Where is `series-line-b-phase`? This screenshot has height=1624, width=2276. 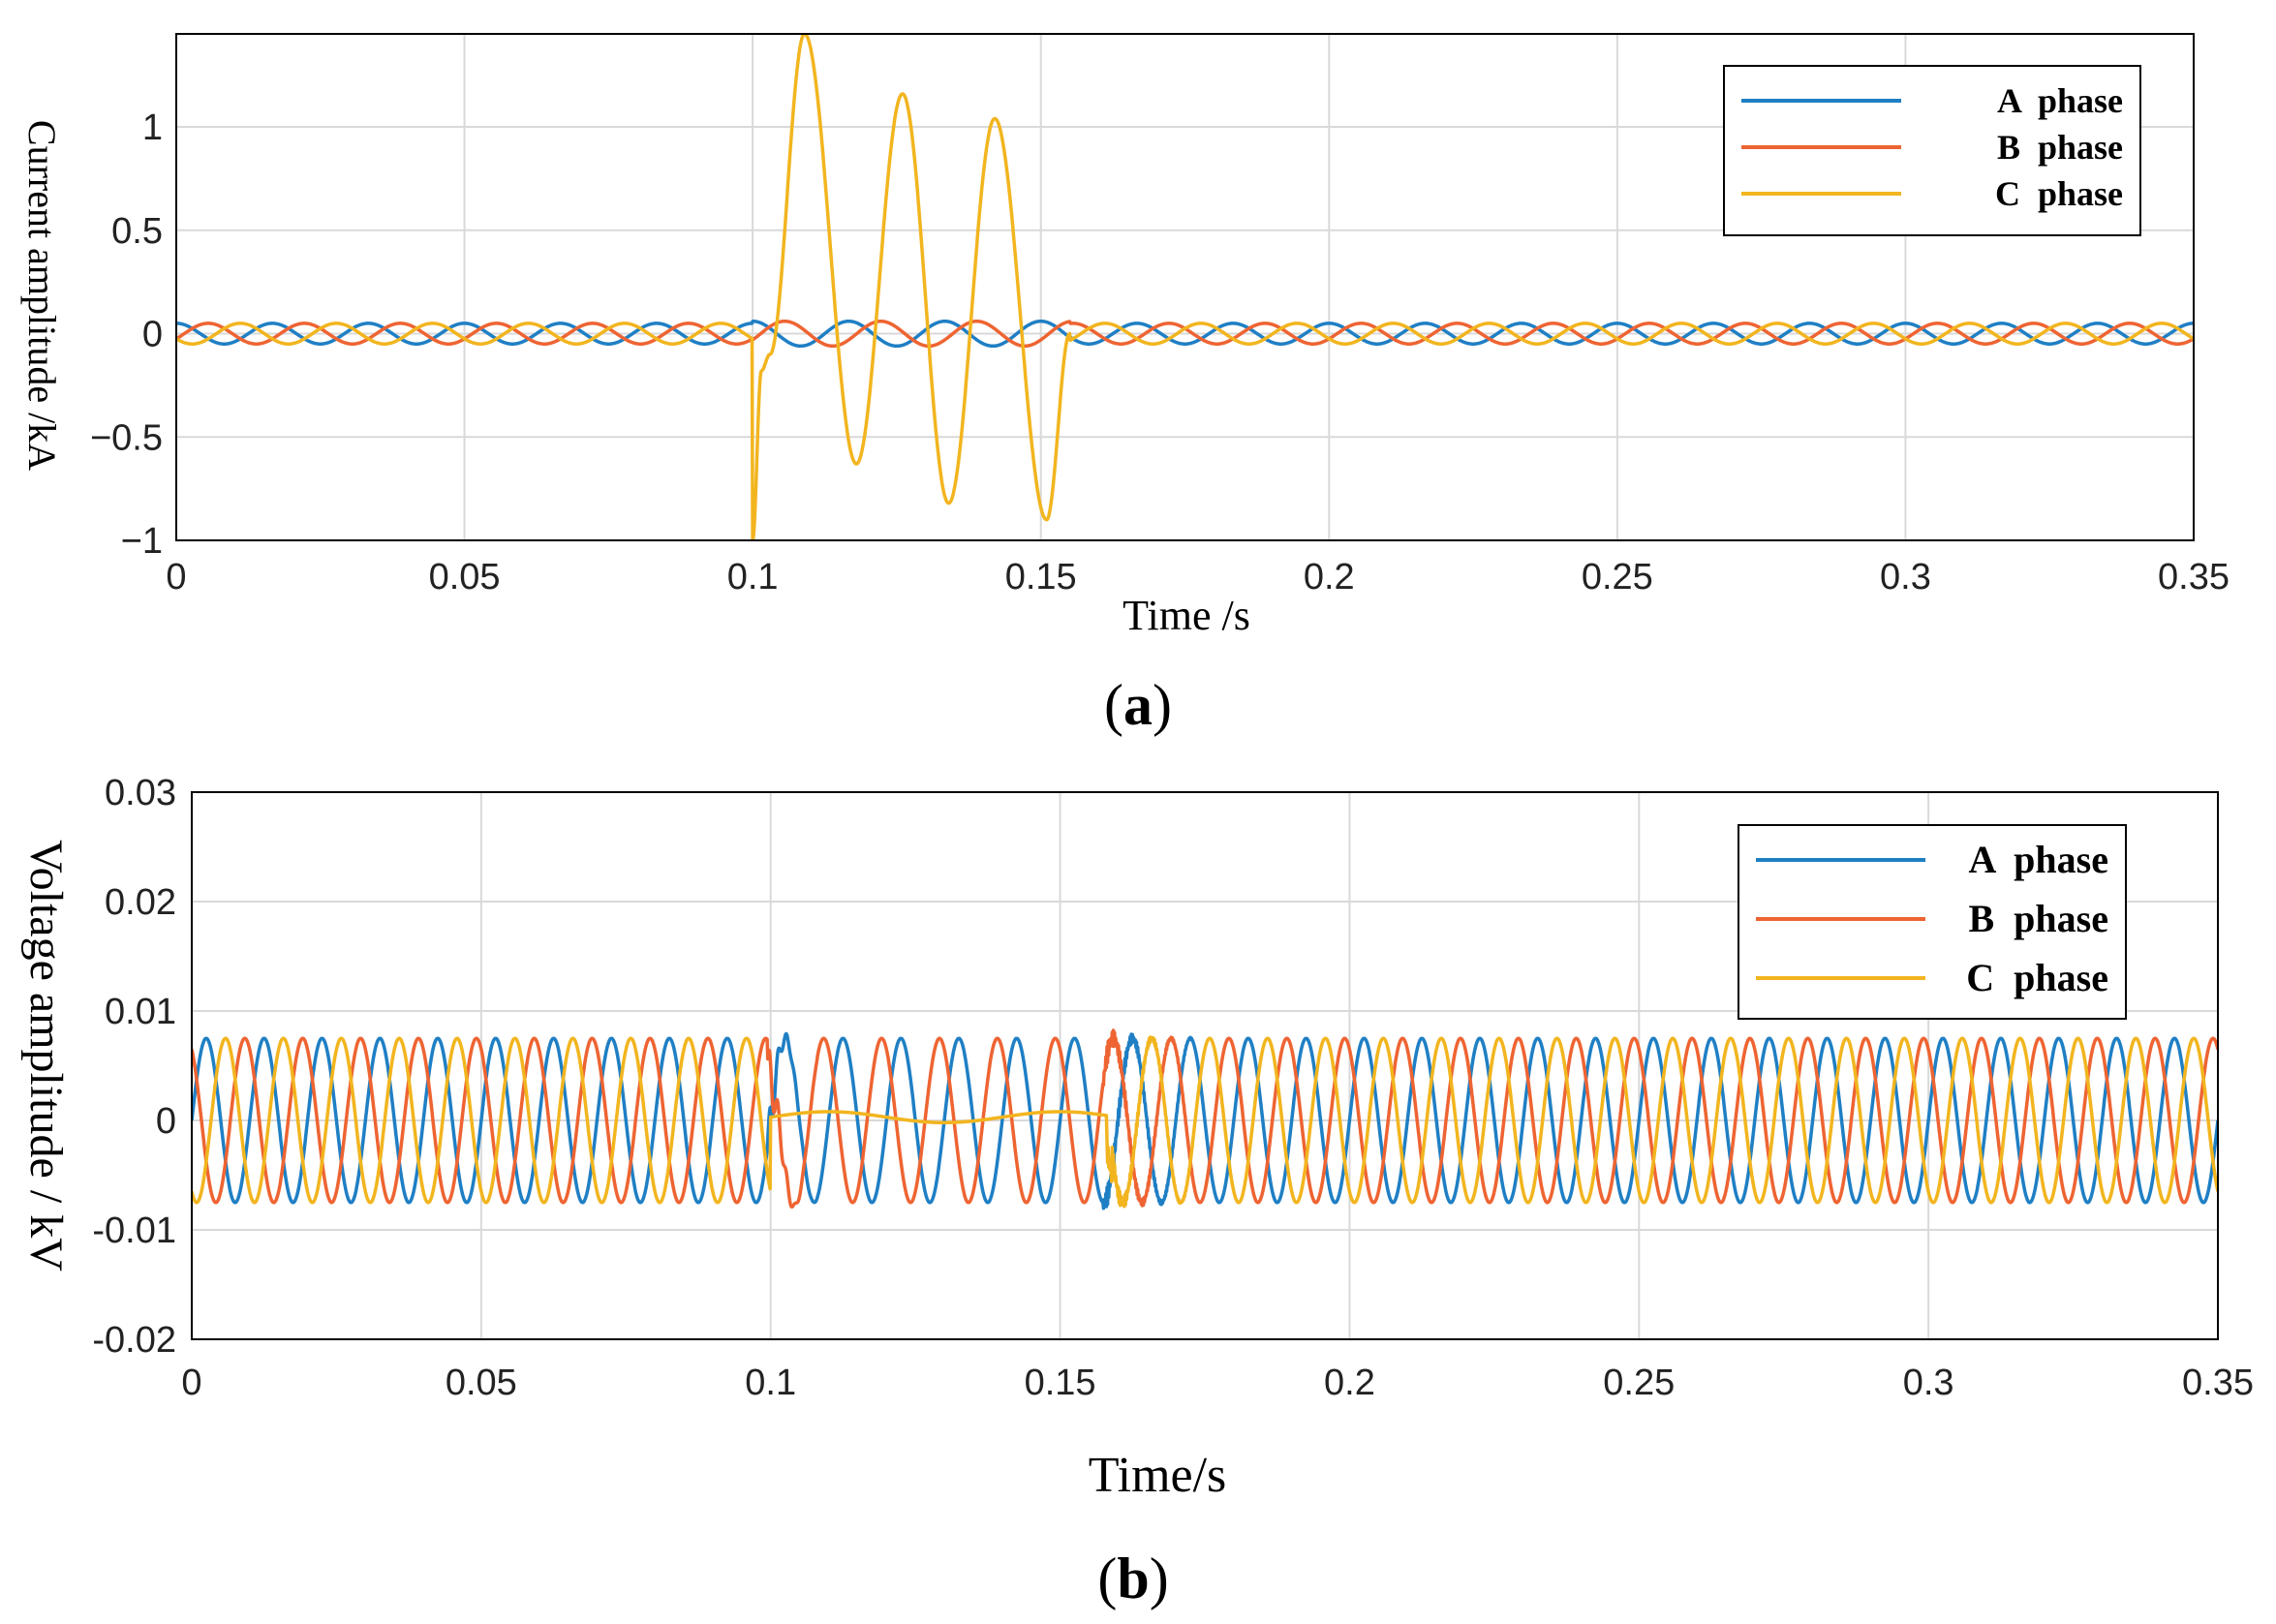 series-line-b-phase is located at coordinates (1205, 1119).